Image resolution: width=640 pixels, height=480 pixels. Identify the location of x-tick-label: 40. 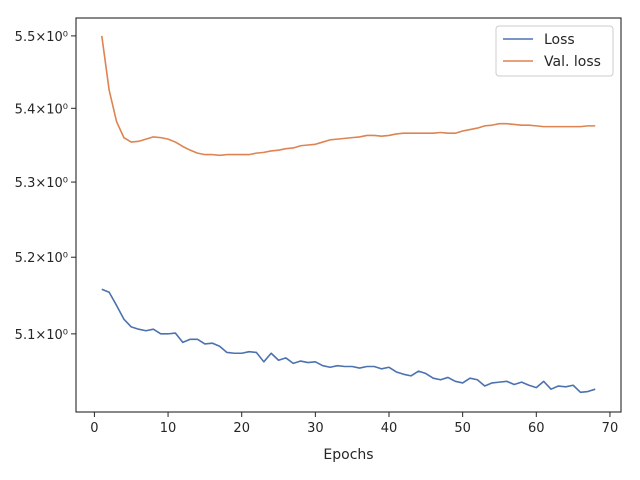
(389, 428).